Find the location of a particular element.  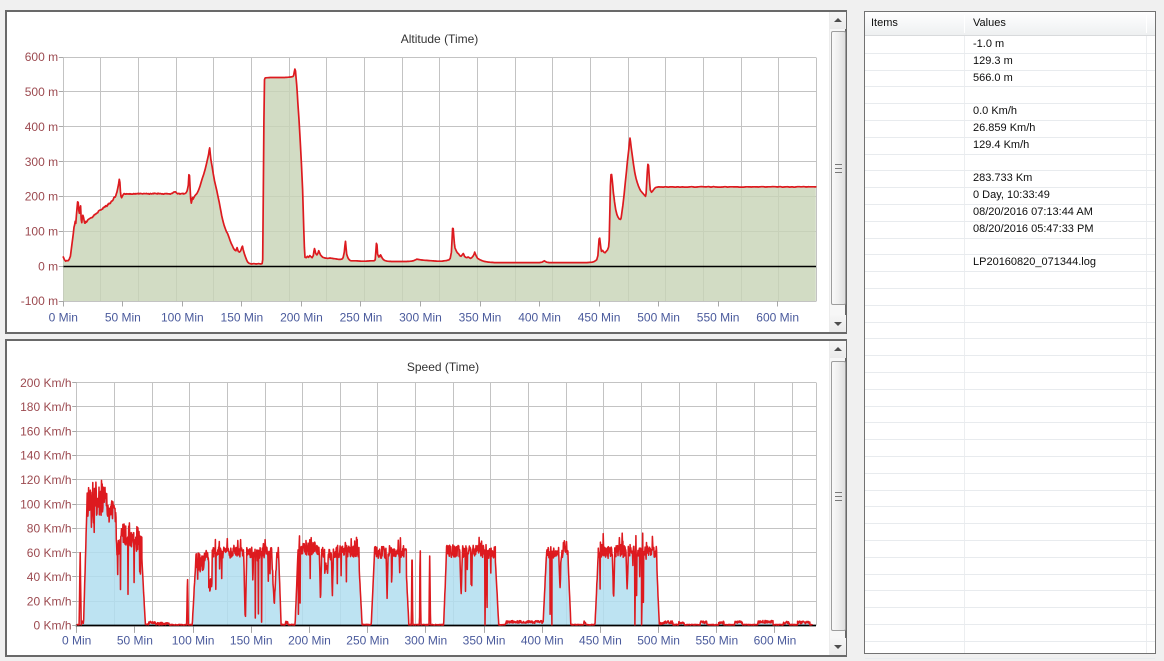

svg-text: 120 Km/h is located at coordinates (45, 480).